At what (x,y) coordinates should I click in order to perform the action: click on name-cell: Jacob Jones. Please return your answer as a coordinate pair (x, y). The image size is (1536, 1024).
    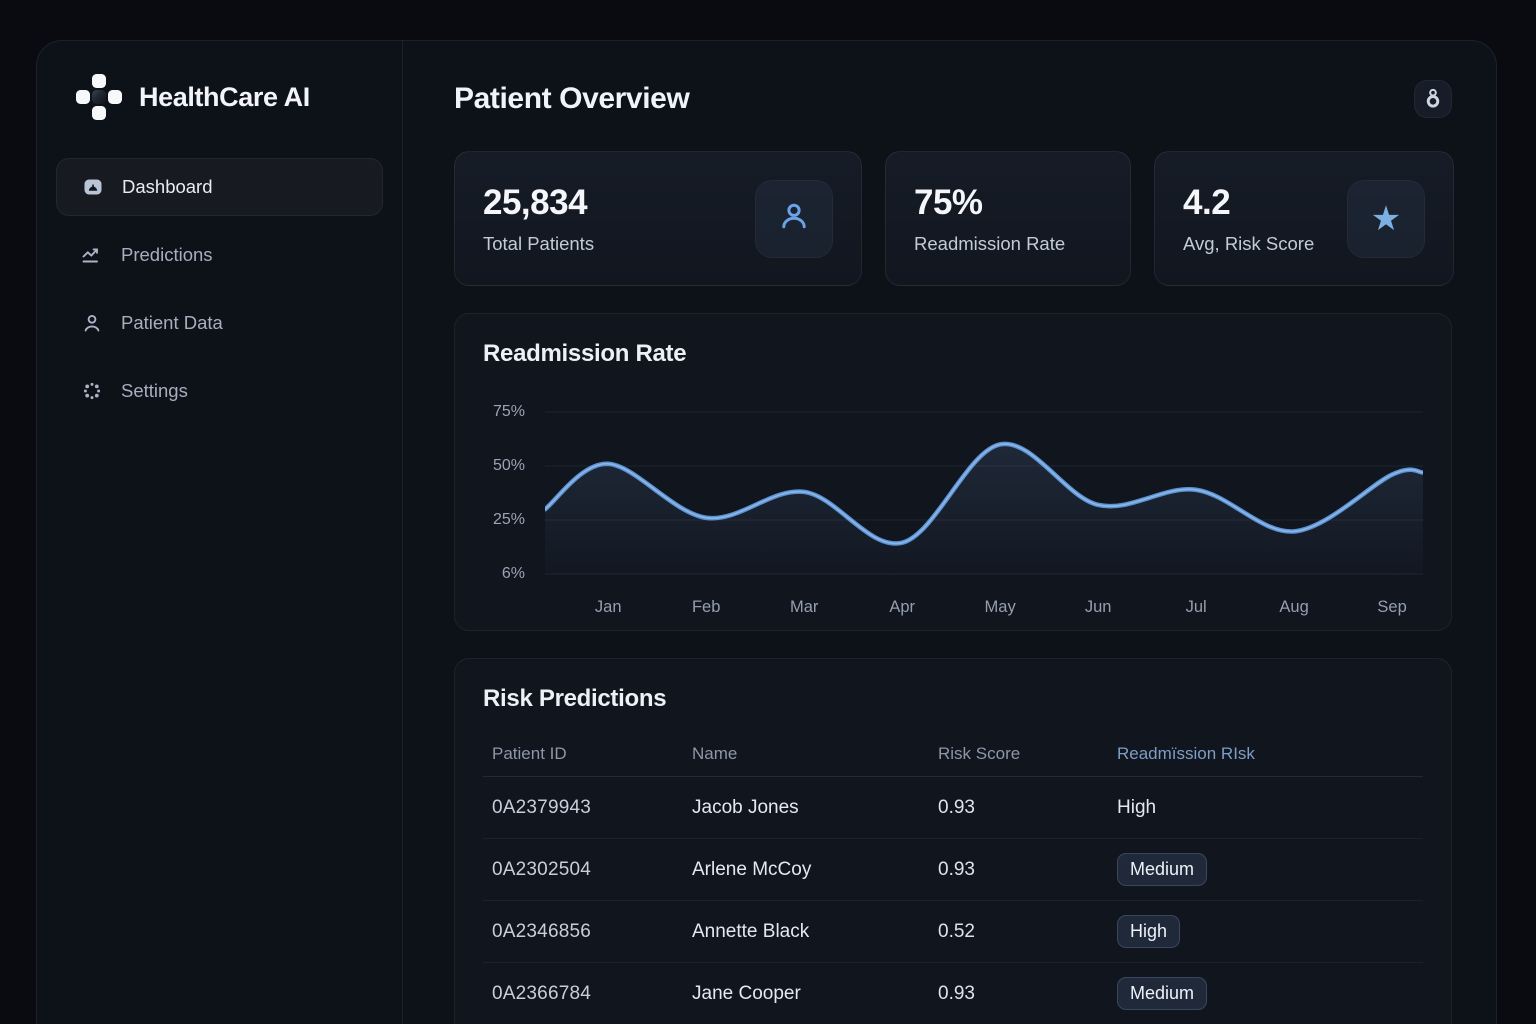
    Looking at the image, I should click on (745, 807).